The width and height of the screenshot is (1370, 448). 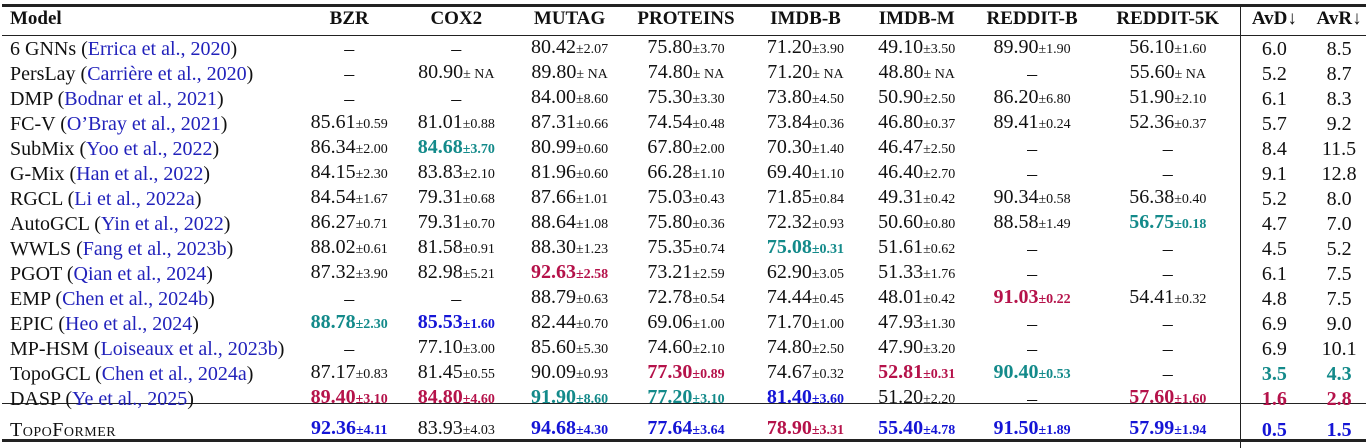 I want to click on citation-link: Qian et al., 2024, so click(x=140, y=273).